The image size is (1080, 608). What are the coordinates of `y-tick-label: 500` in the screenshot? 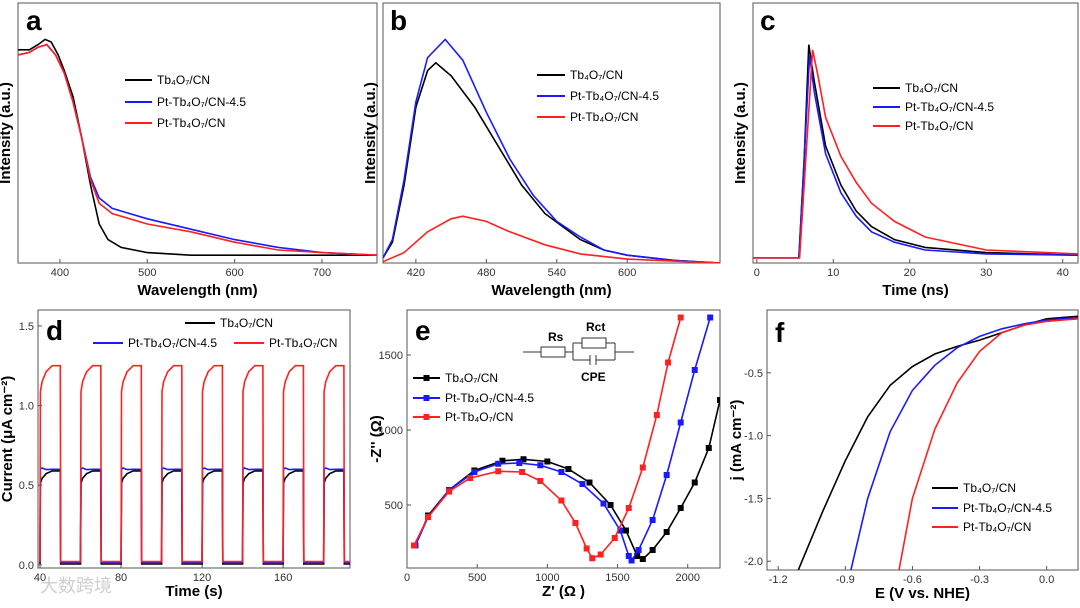 It's located at (394, 506).